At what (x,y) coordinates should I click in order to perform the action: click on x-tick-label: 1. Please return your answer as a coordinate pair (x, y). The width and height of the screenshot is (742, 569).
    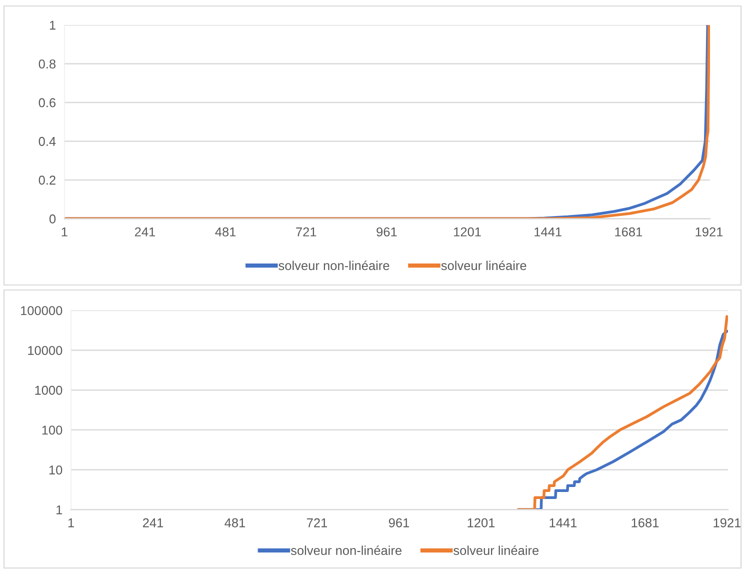
    Looking at the image, I should click on (71, 523).